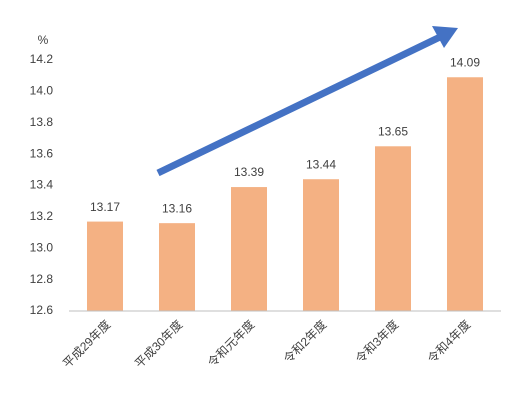  What do you see at coordinates (304, 341) in the screenshot?
I see `x-tick-label: 令和2年度` at bounding box center [304, 341].